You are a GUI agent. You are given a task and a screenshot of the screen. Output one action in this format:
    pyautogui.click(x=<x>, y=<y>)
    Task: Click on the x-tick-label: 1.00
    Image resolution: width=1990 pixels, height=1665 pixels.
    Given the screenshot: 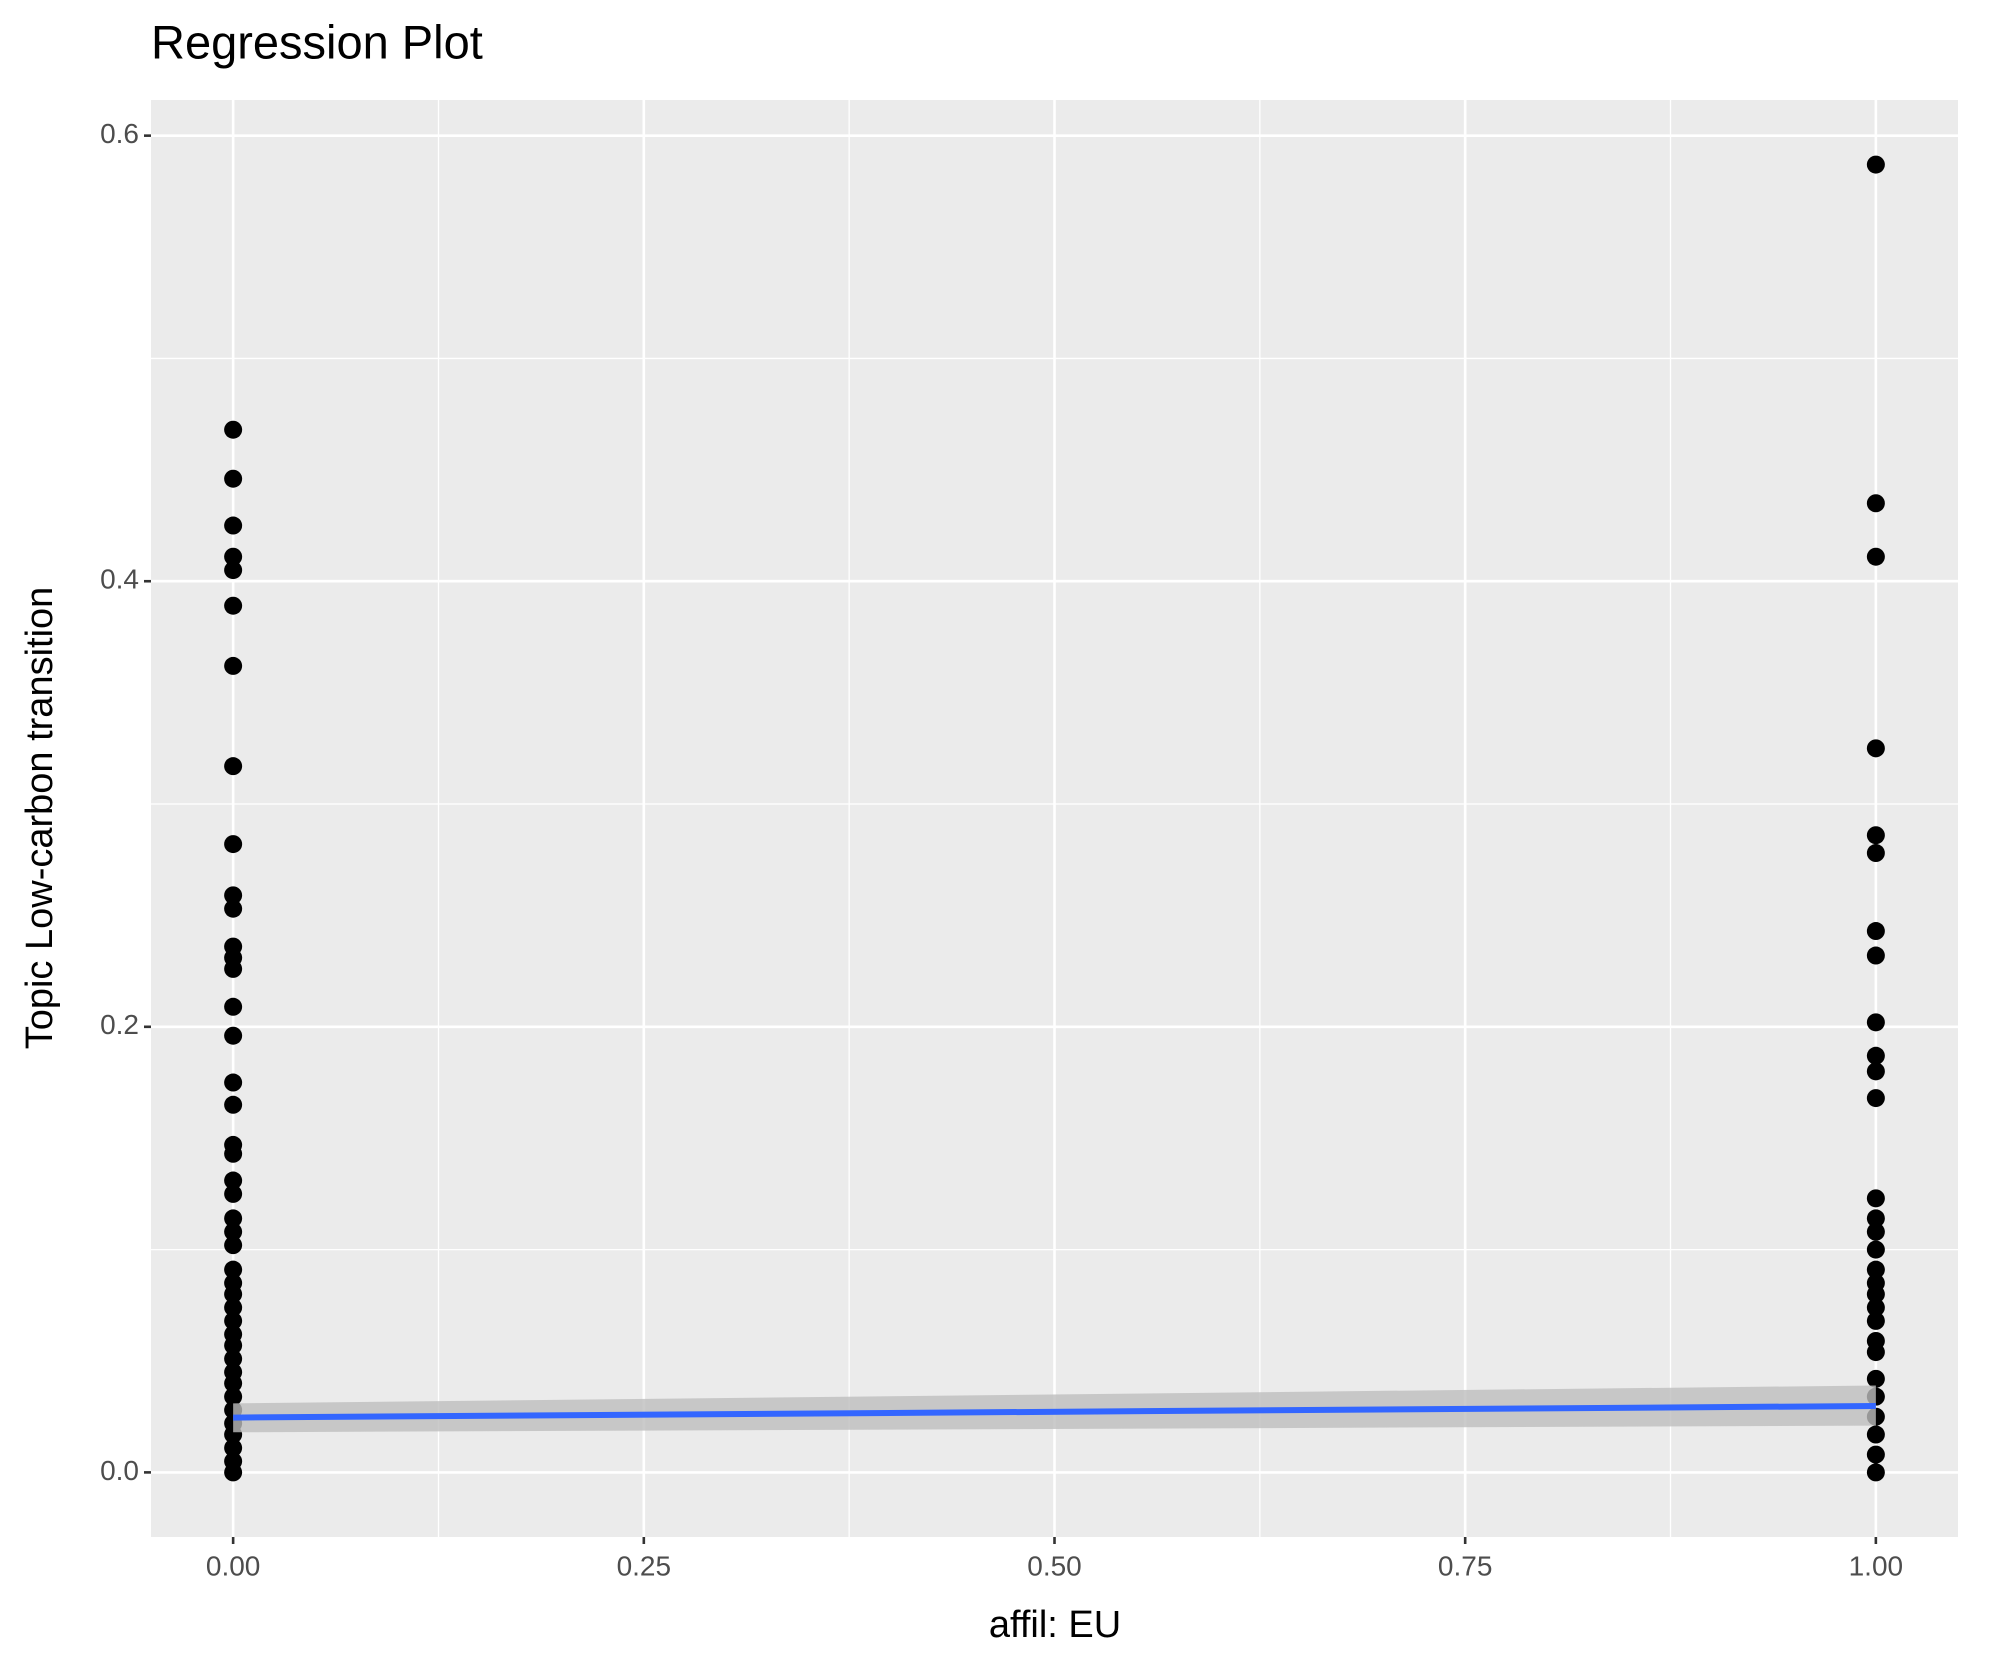 What is the action you would take?
    pyautogui.click(x=1876, y=1565)
    